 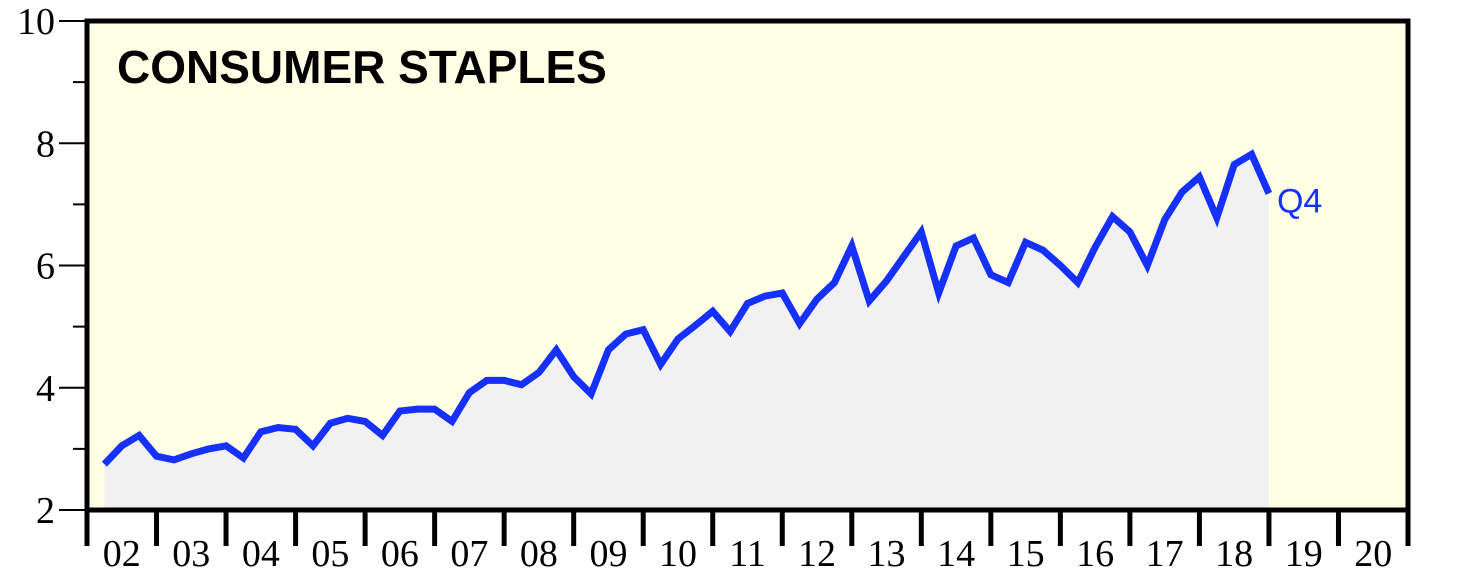 I want to click on x-tick-label: 18, so click(x=1234, y=553).